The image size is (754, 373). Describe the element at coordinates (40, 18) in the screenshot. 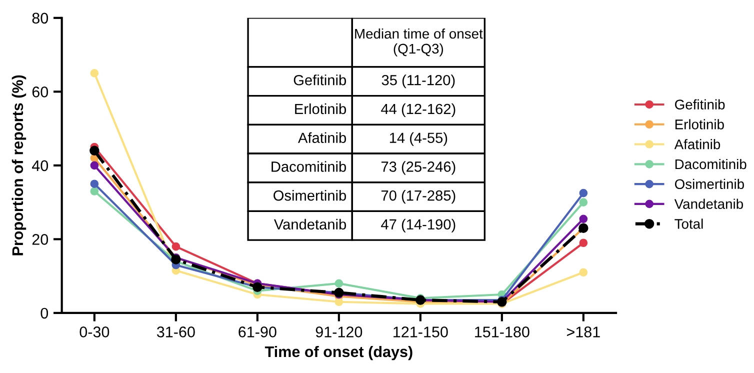

I see `y-tick-label: 80` at that location.